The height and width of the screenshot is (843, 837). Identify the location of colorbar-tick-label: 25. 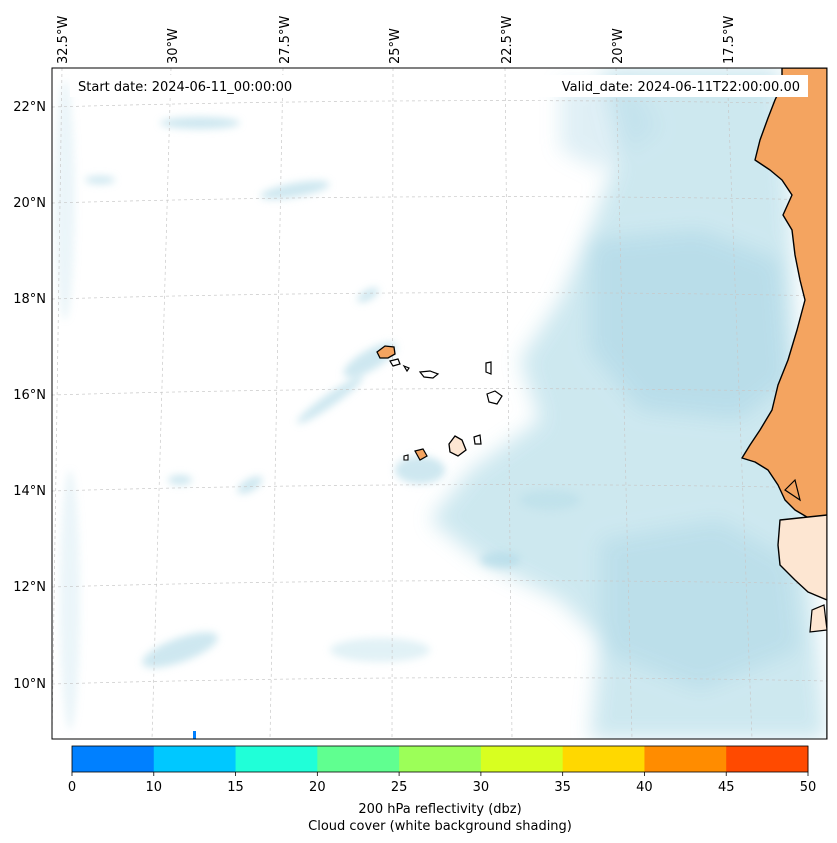
(399, 787).